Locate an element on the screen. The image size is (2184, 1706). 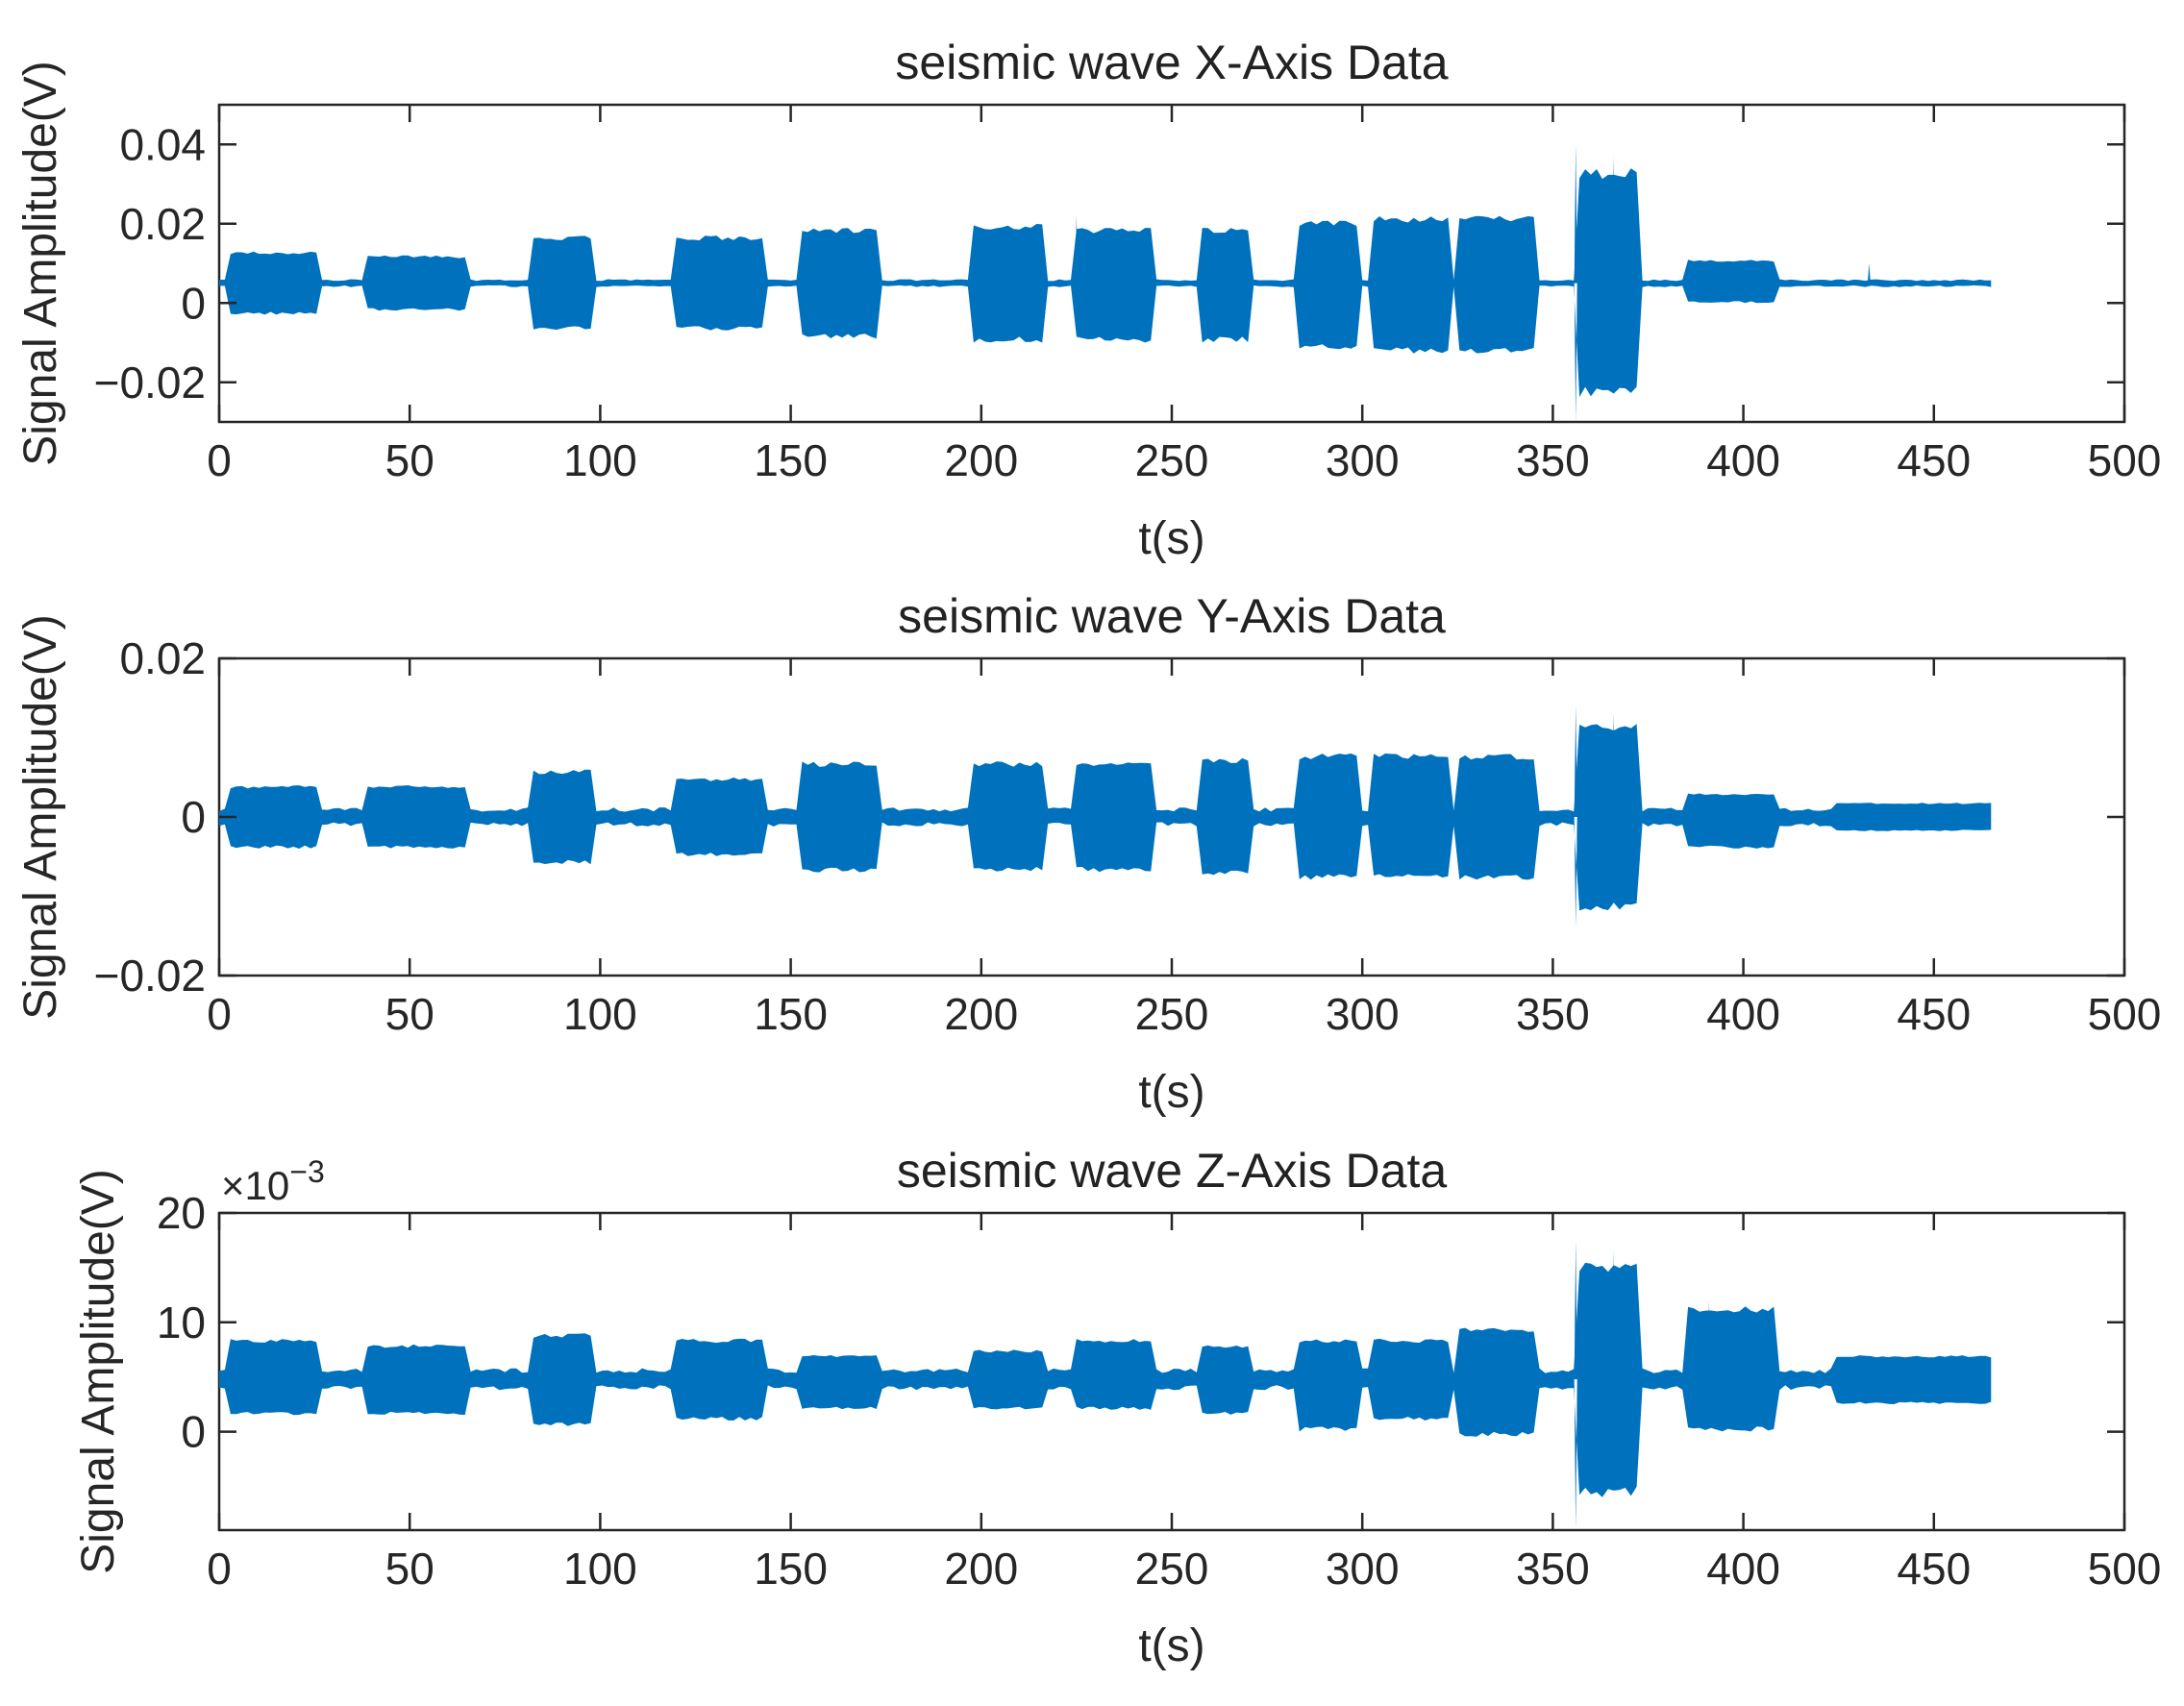
chart-title: seismic wave Y-Axis Data is located at coordinates (1172, 616).